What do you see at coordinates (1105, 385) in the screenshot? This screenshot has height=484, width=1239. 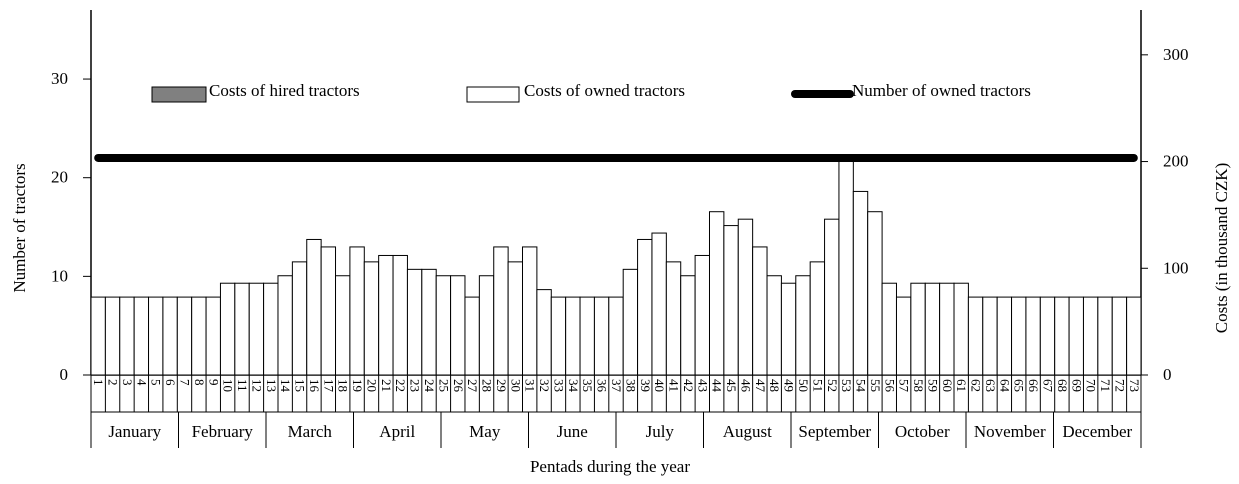 I see `x-tick-label: 71` at bounding box center [1105, 385].